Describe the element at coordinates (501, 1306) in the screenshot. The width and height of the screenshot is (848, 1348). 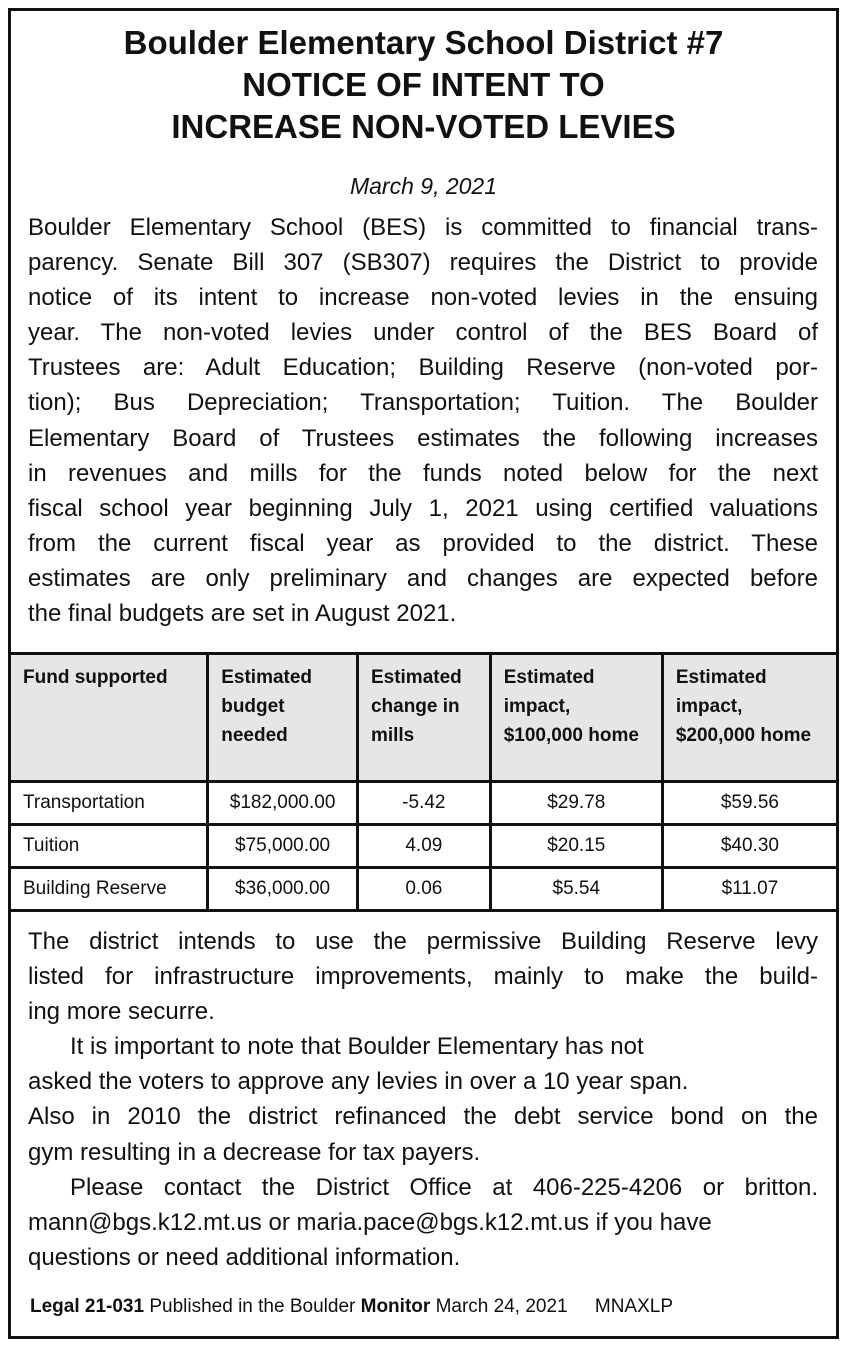
I see `publication-date: March 24, 2021` at that location.